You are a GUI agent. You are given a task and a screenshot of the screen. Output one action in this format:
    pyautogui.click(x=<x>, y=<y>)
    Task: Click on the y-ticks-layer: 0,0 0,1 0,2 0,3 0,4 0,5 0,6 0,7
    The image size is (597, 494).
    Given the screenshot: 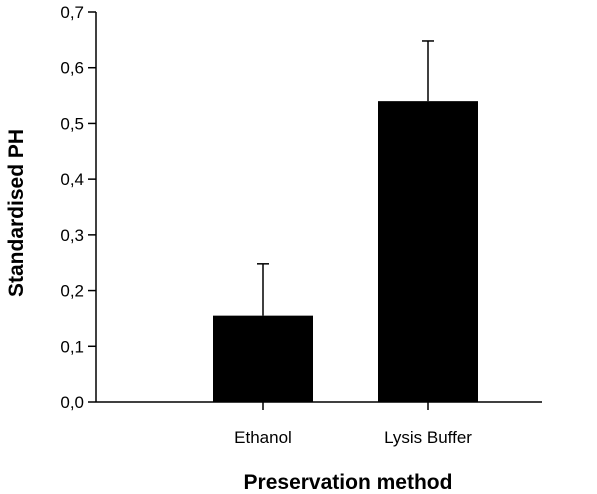 What is the action you would take?
    pyautogui.click(x=78, y=207)
    